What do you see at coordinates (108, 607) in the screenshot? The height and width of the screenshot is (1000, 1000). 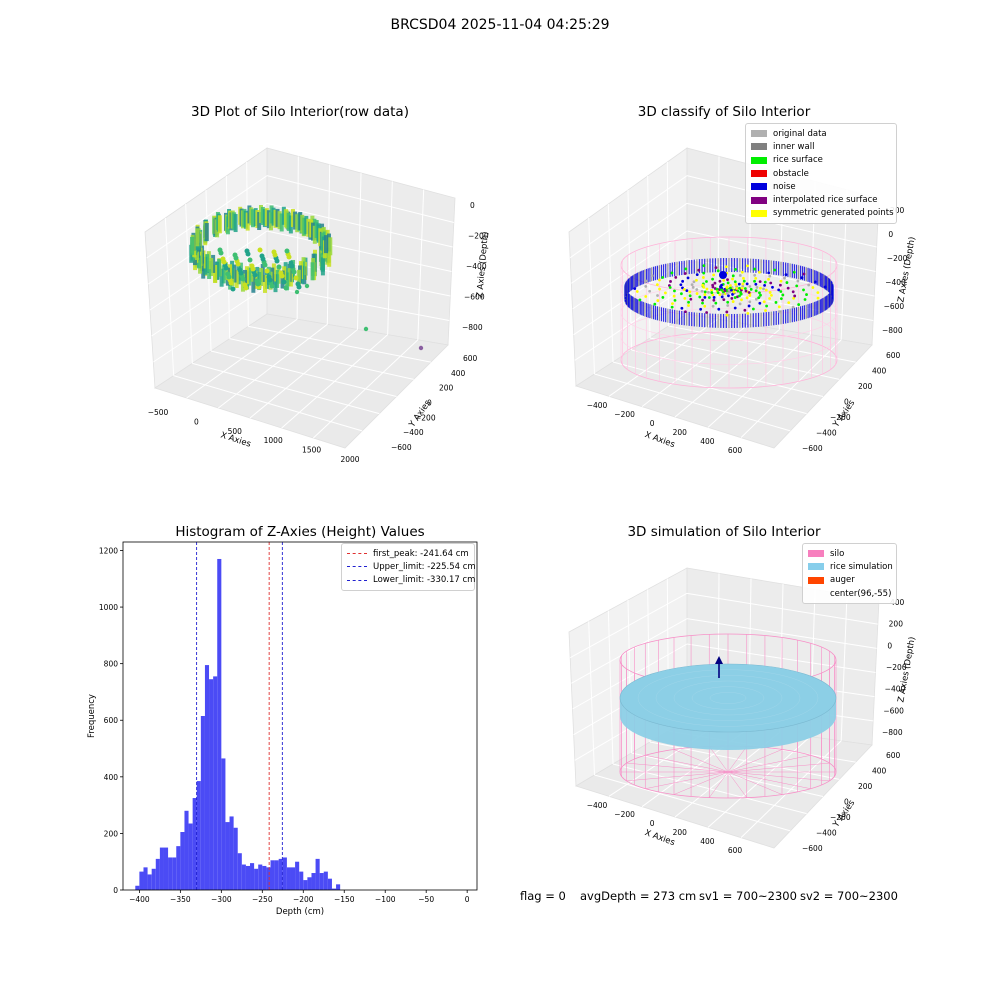 I see `y-tick-label: 1000` at bounding box center [108, 607].